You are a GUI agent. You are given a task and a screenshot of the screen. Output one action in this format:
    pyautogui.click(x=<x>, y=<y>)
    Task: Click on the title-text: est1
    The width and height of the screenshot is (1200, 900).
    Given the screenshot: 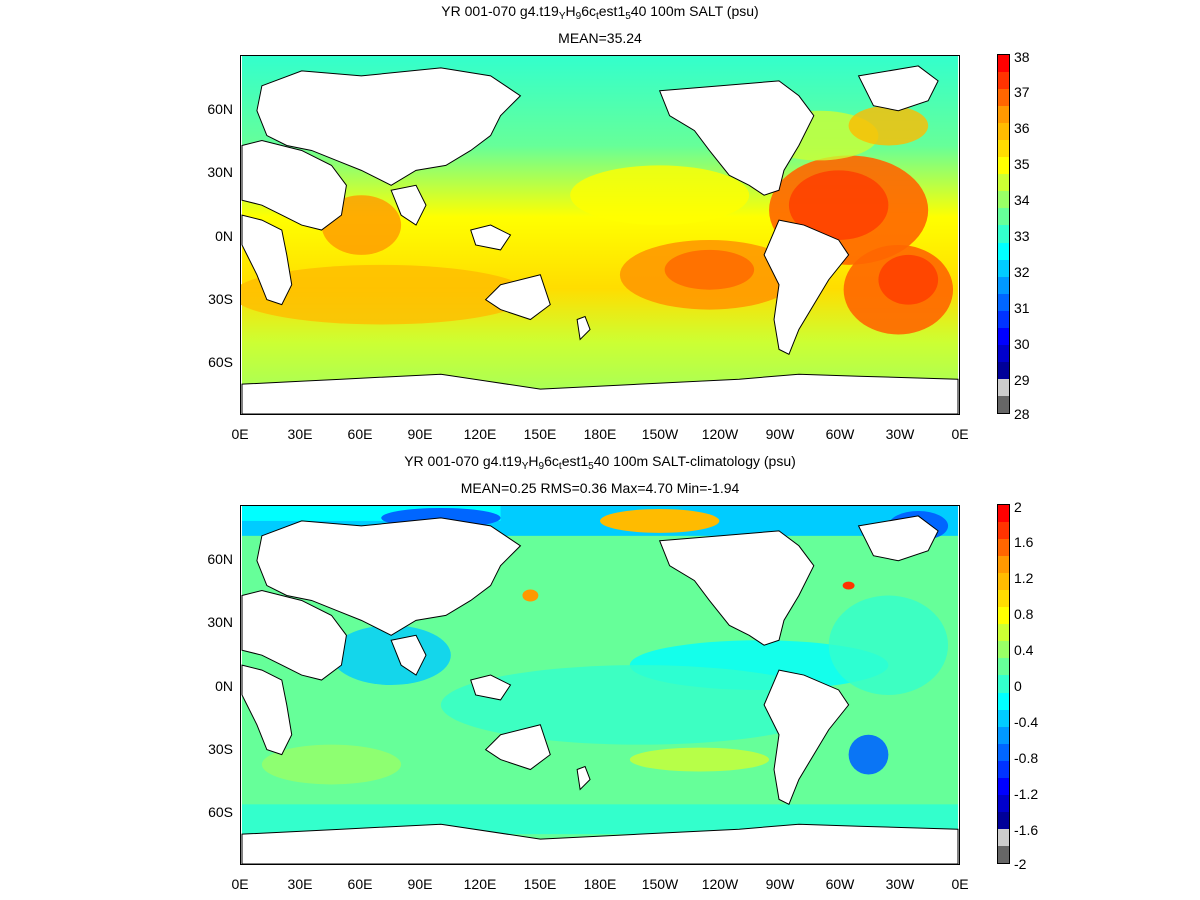 What is the action you would take?
    pyautogui.click(x=575, y=461)
    